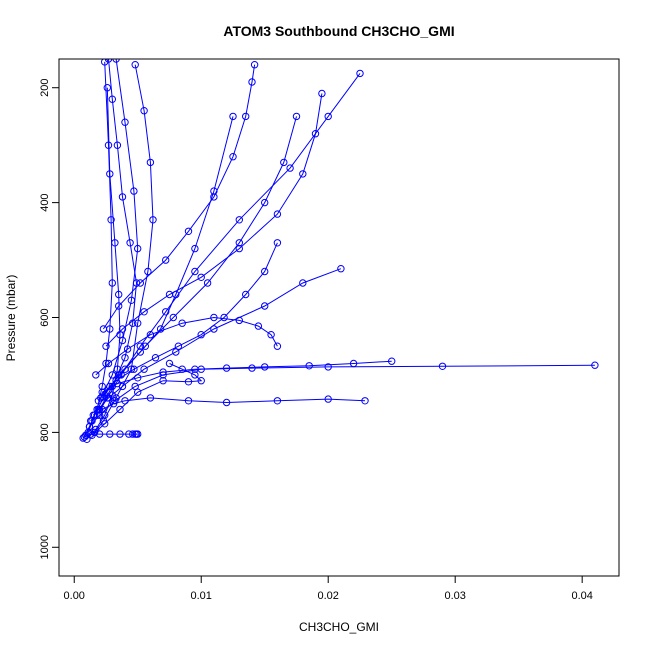 Image resolution: width=650 pixels, height=650 pixels. Describe the element at coordinates (339, 627) in the screenshot. I see `x-axis-label: CH3CHO_GMI` at that location.